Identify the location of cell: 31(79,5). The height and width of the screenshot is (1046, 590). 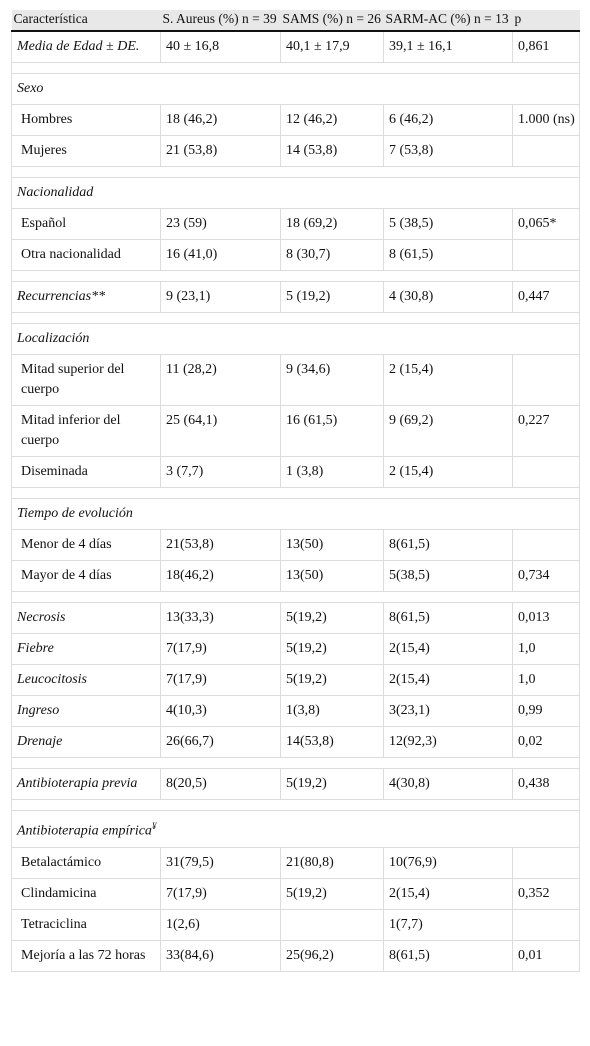
(220, 863).